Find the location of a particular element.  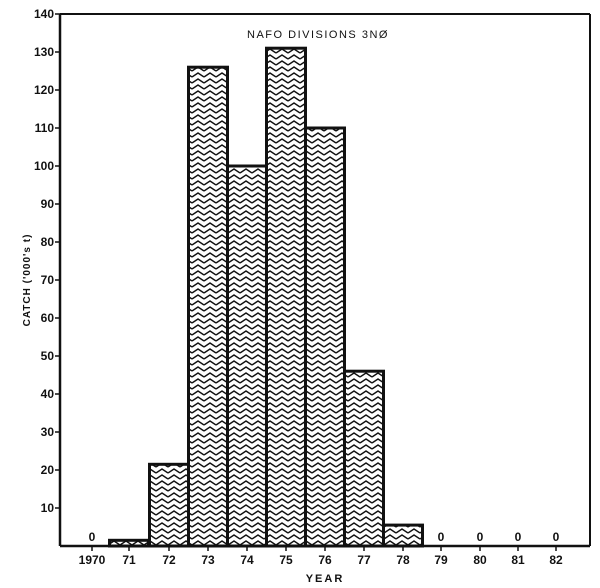

y-tick-label: 50 is located at coordinates (48, 356).